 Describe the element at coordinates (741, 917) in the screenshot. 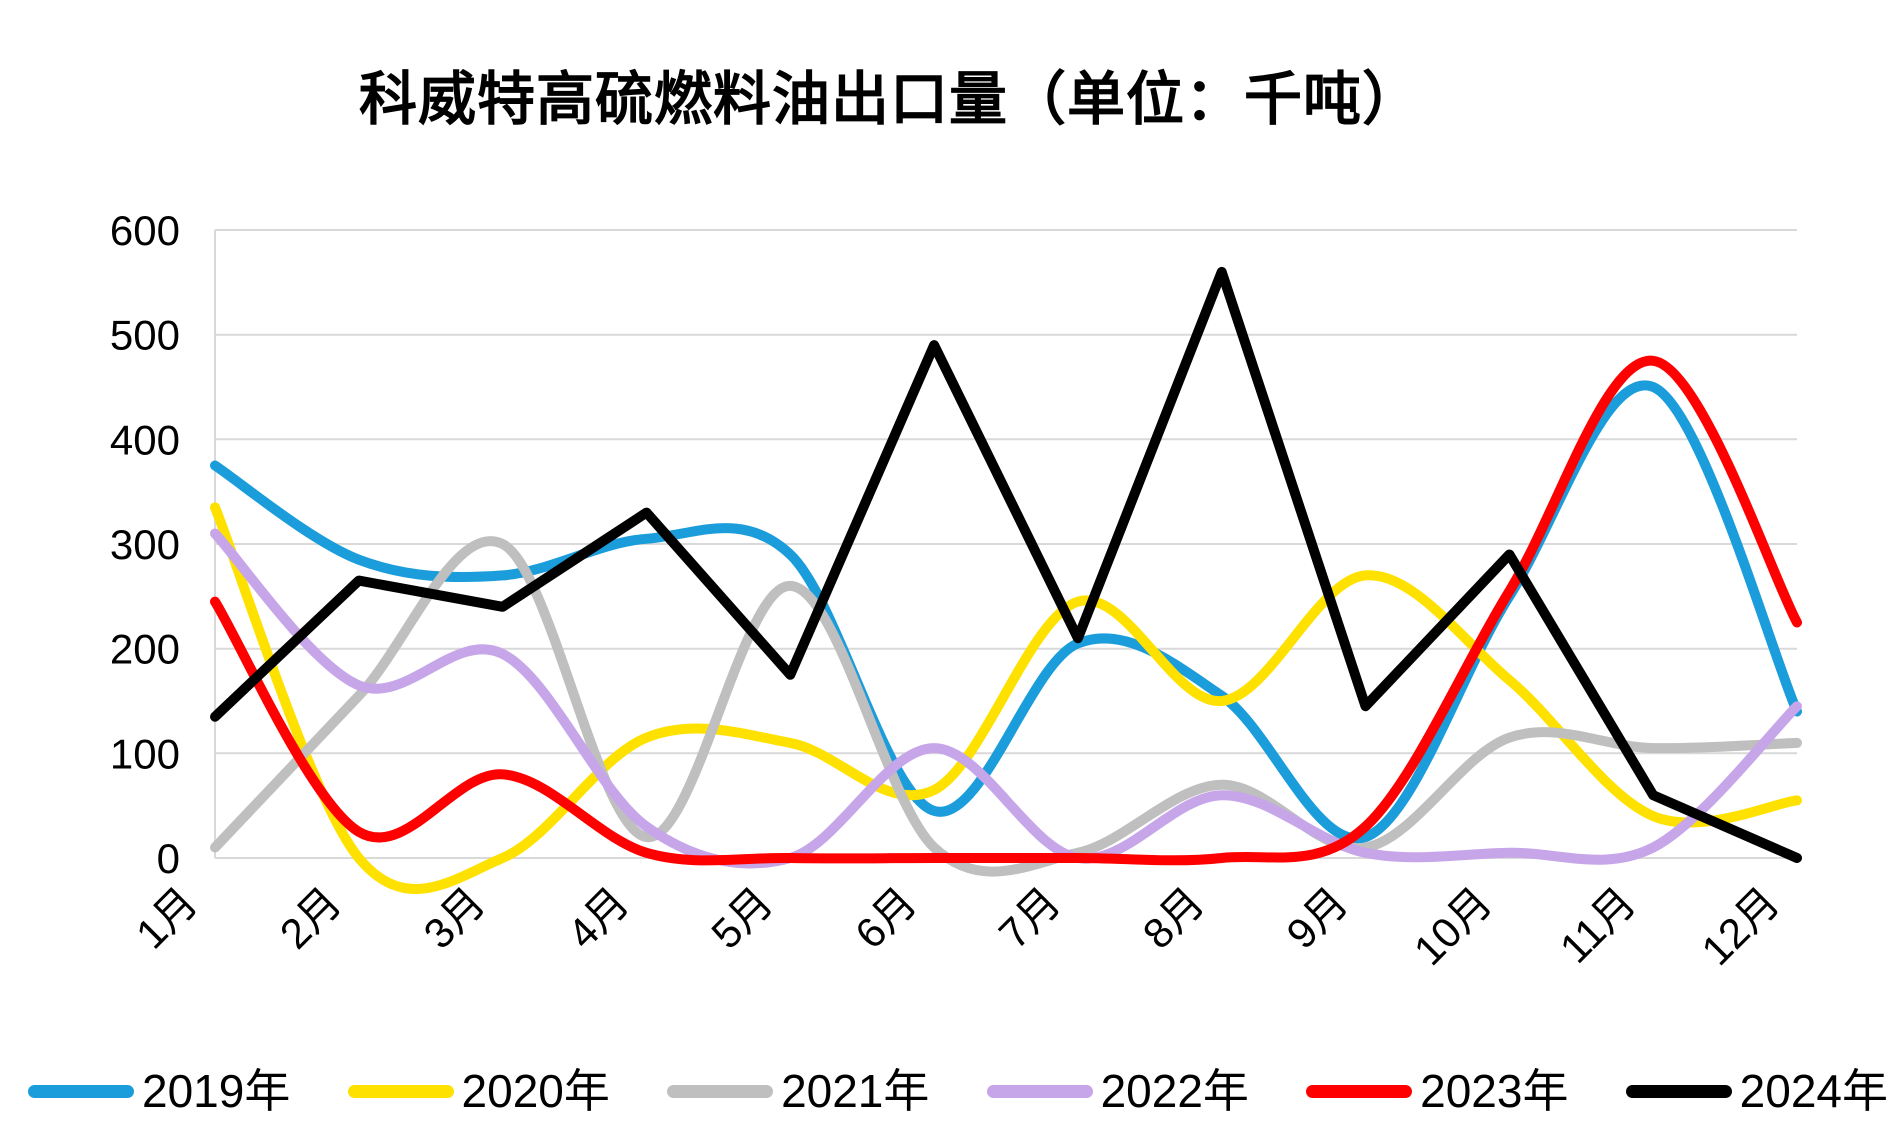

I see `x-tick-label-5: 5月` at that location.